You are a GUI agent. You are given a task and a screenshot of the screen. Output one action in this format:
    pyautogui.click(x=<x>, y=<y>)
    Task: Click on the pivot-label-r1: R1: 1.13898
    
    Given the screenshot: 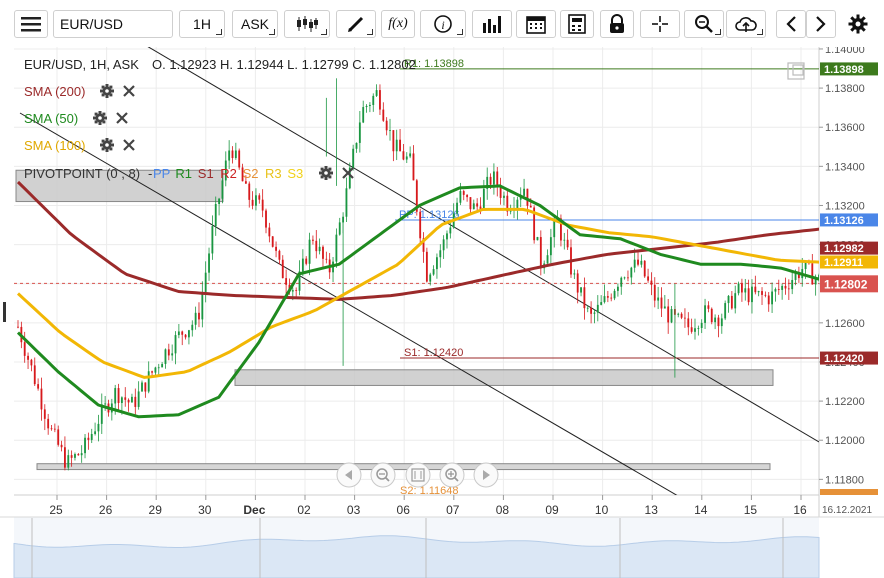 What is the action you would take?
    pyautogui.click(x=434, y=64)
    